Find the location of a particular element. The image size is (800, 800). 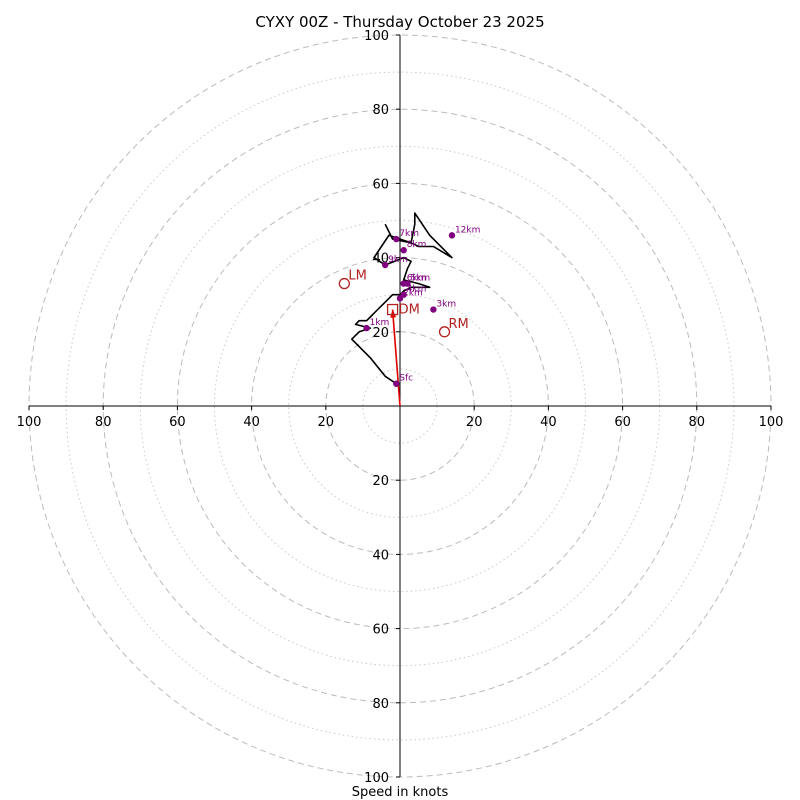

height-label-4km: 4km is located at coordinates (417, 290).